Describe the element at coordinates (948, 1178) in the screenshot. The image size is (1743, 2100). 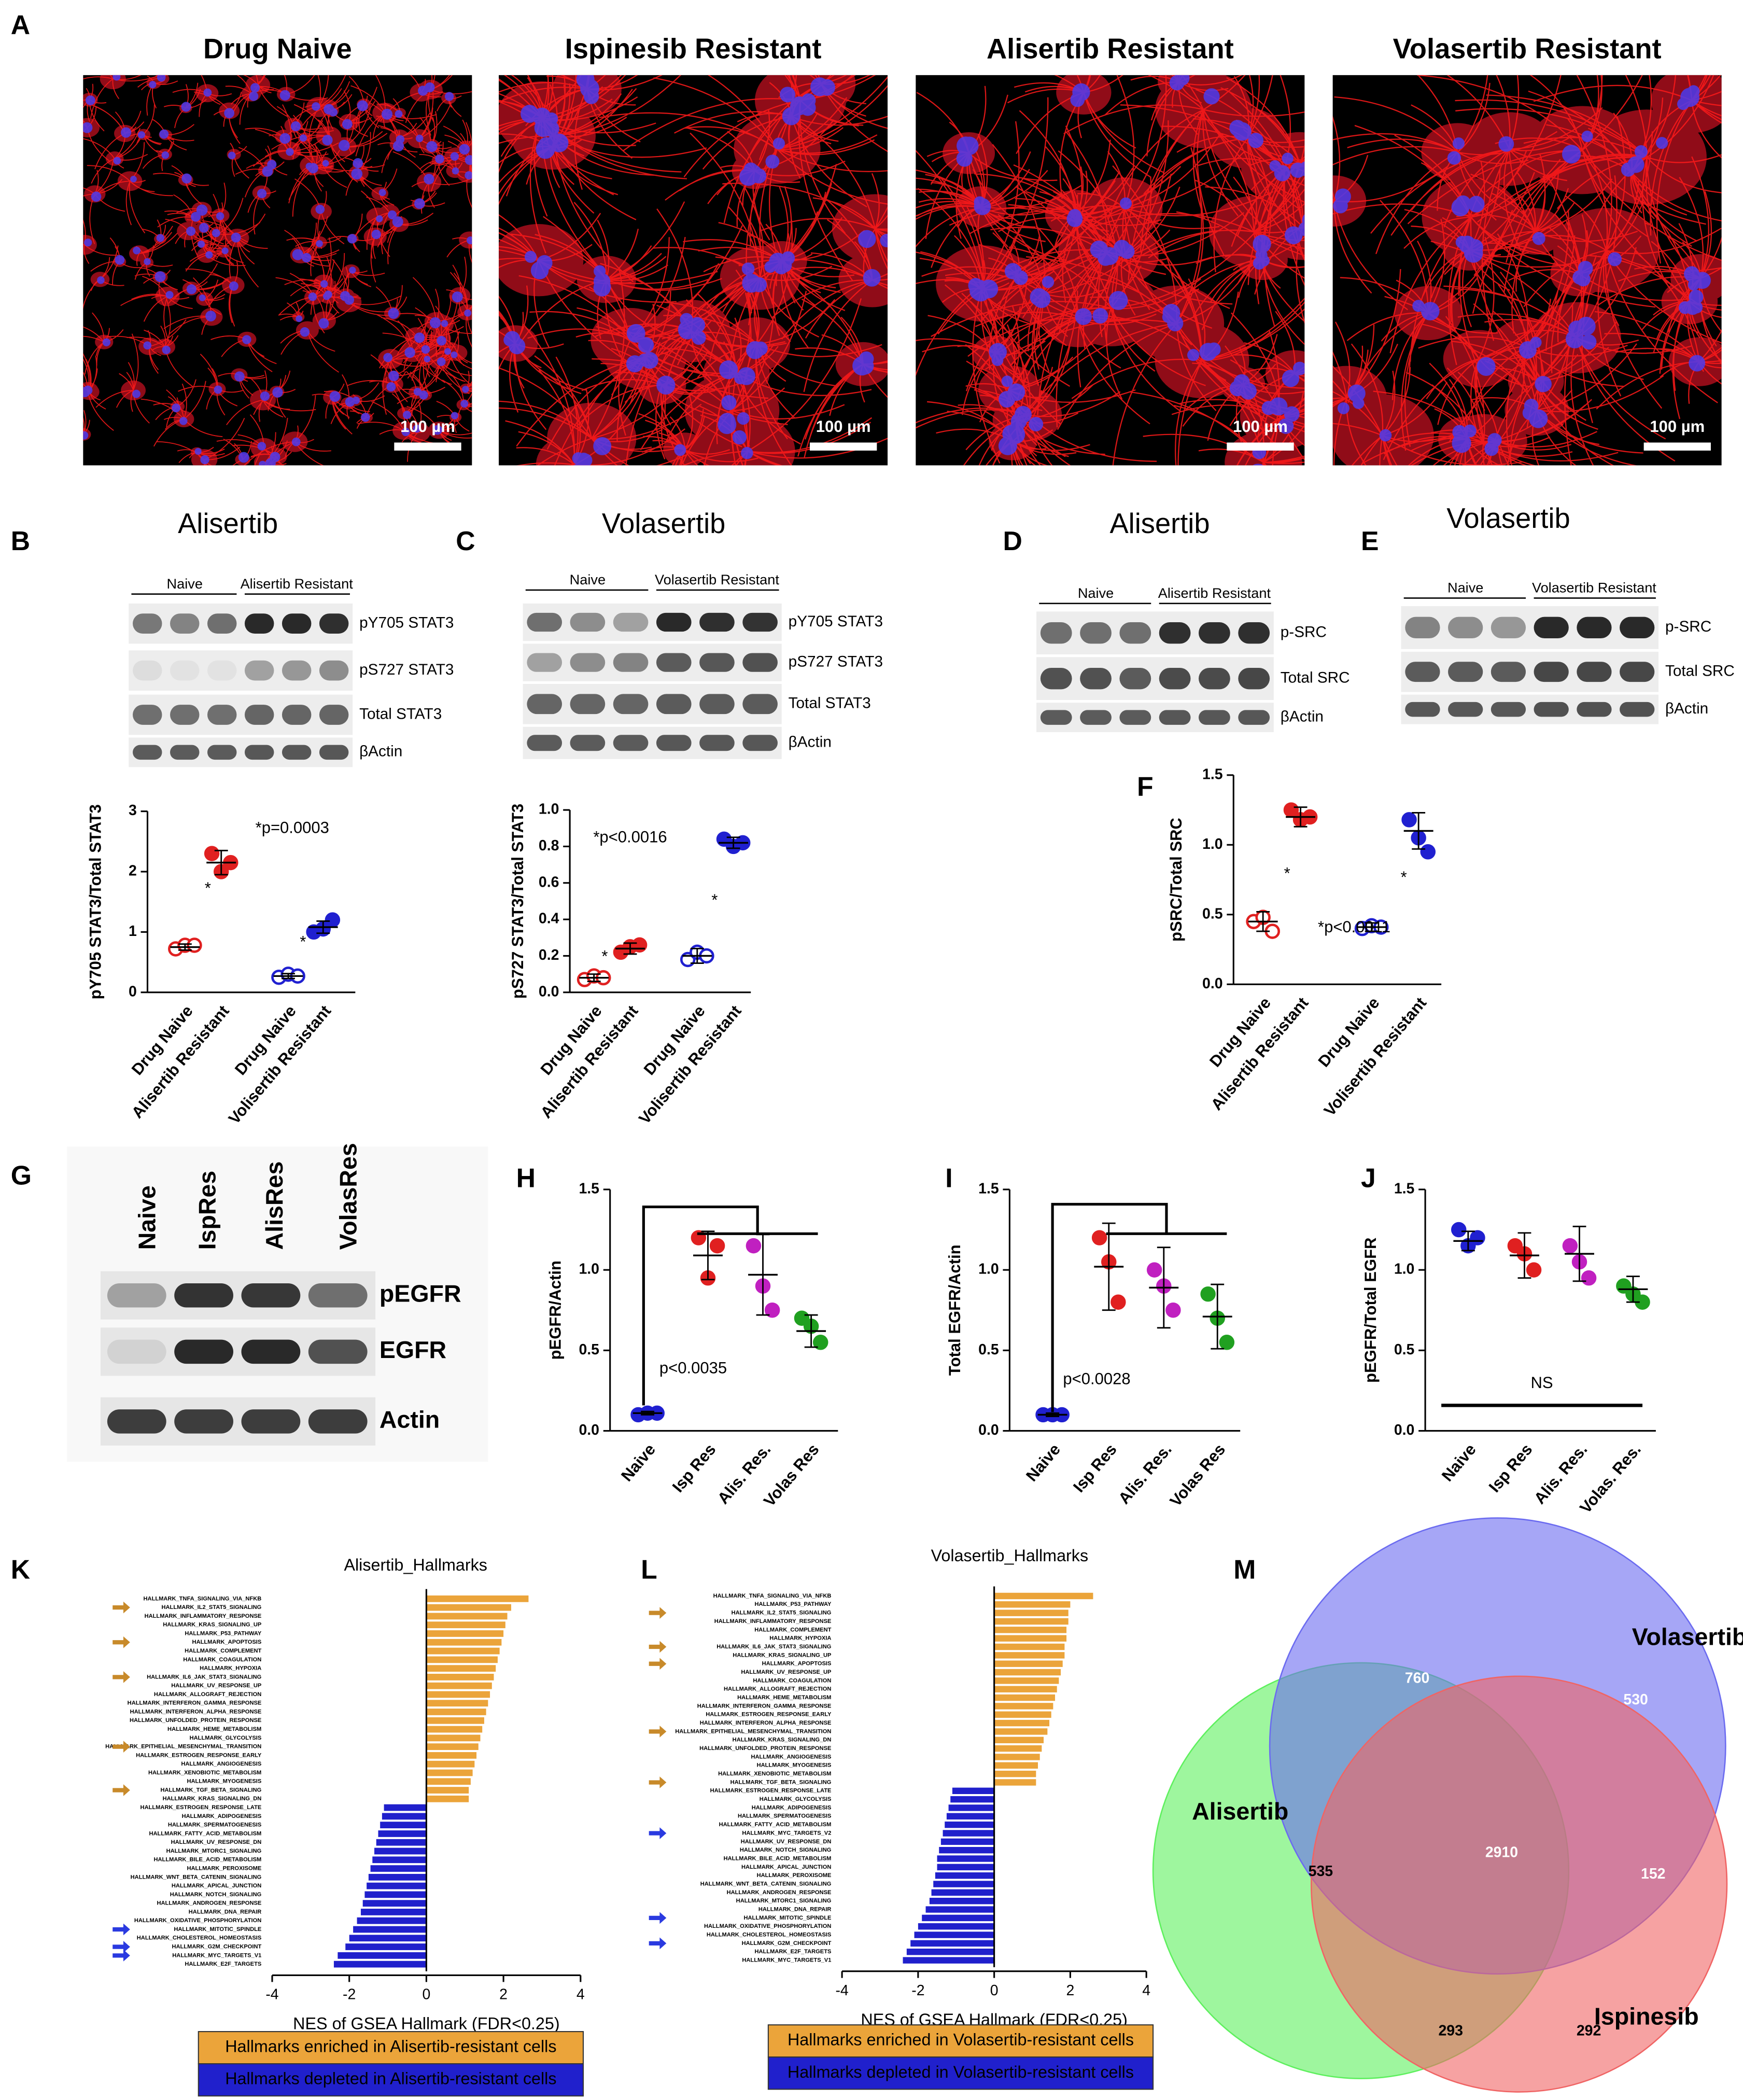
I see `label: I` at that location.